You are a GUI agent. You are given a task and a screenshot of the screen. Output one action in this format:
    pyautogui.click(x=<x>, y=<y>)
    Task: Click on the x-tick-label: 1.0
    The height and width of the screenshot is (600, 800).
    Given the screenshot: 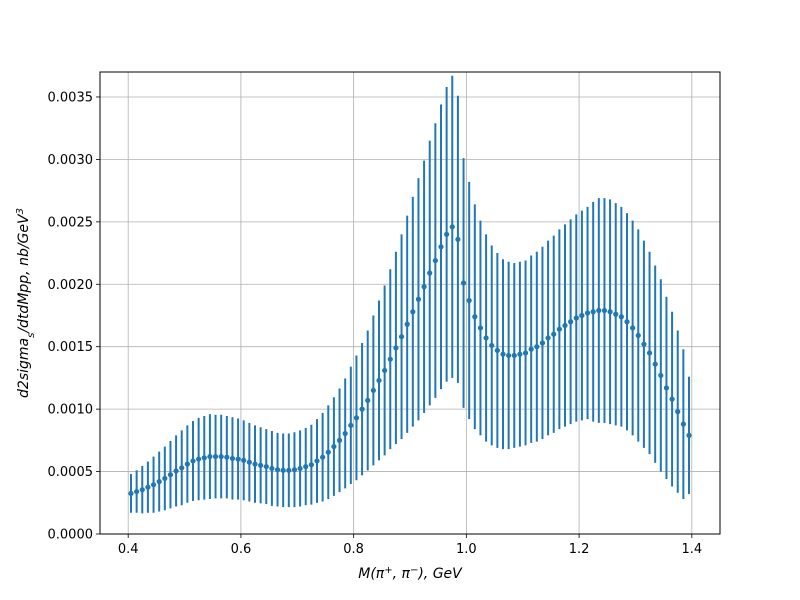 What is the action you would take?
    pyautogui.click(x=466, y=549)
    